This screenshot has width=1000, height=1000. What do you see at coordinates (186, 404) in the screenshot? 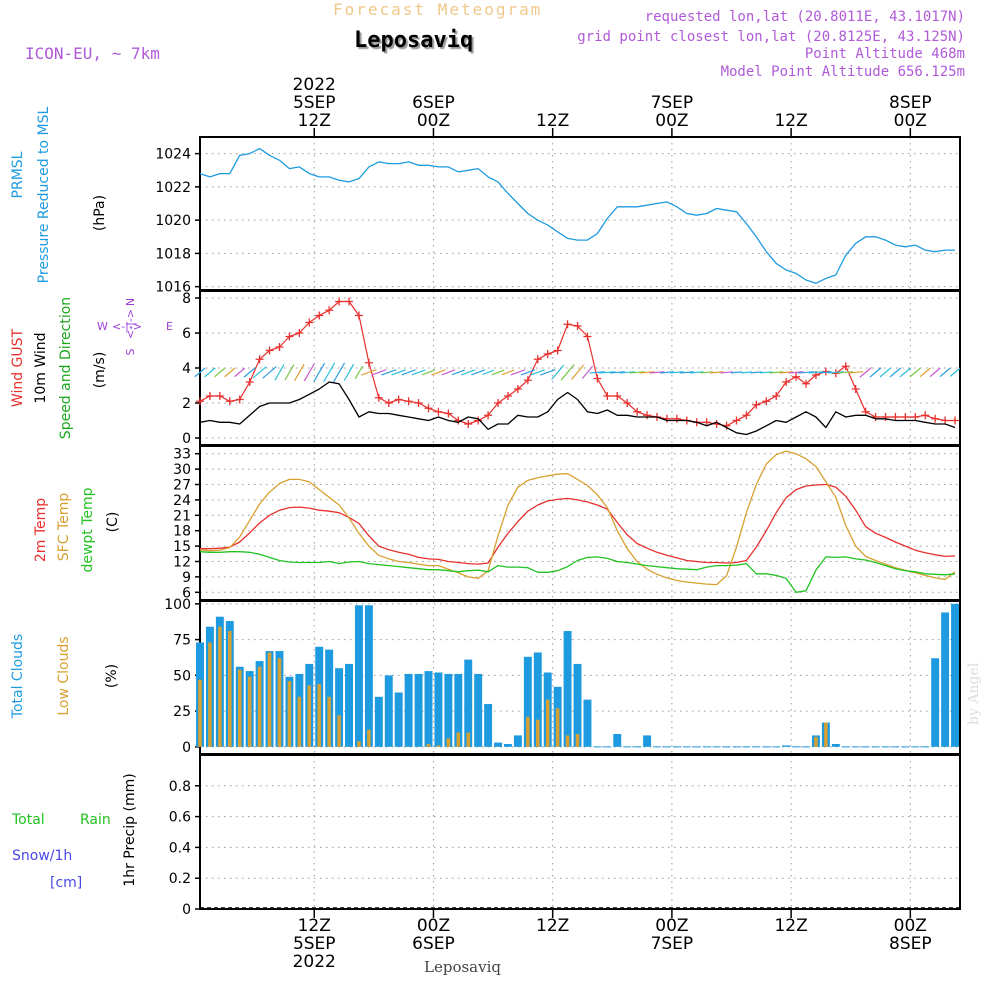
I see `wind-ytick-label: 2` at bounding box center [186, 404].